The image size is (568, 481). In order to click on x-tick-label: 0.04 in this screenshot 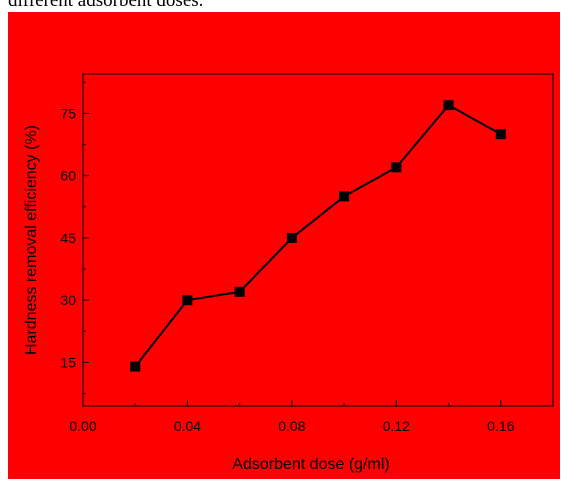, I will do `click(187, 426)`.